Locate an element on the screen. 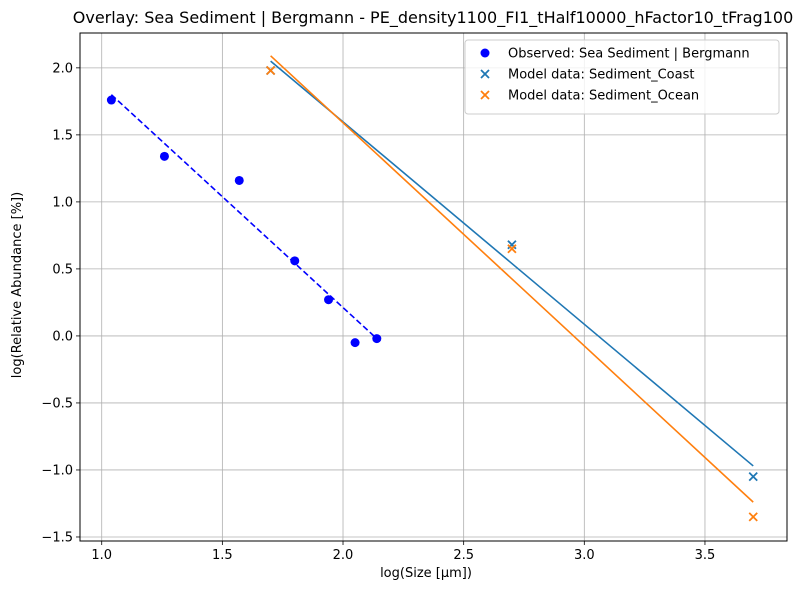  y-tick-label: 0.5 is located at coordinates (62, 269).